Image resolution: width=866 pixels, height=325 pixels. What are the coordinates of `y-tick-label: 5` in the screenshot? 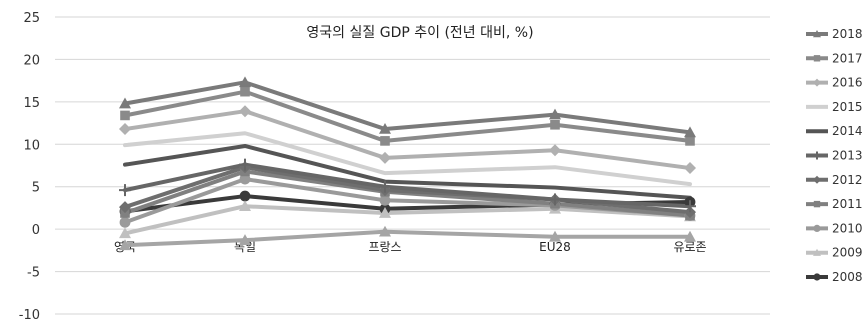 It's located at (36, 188).